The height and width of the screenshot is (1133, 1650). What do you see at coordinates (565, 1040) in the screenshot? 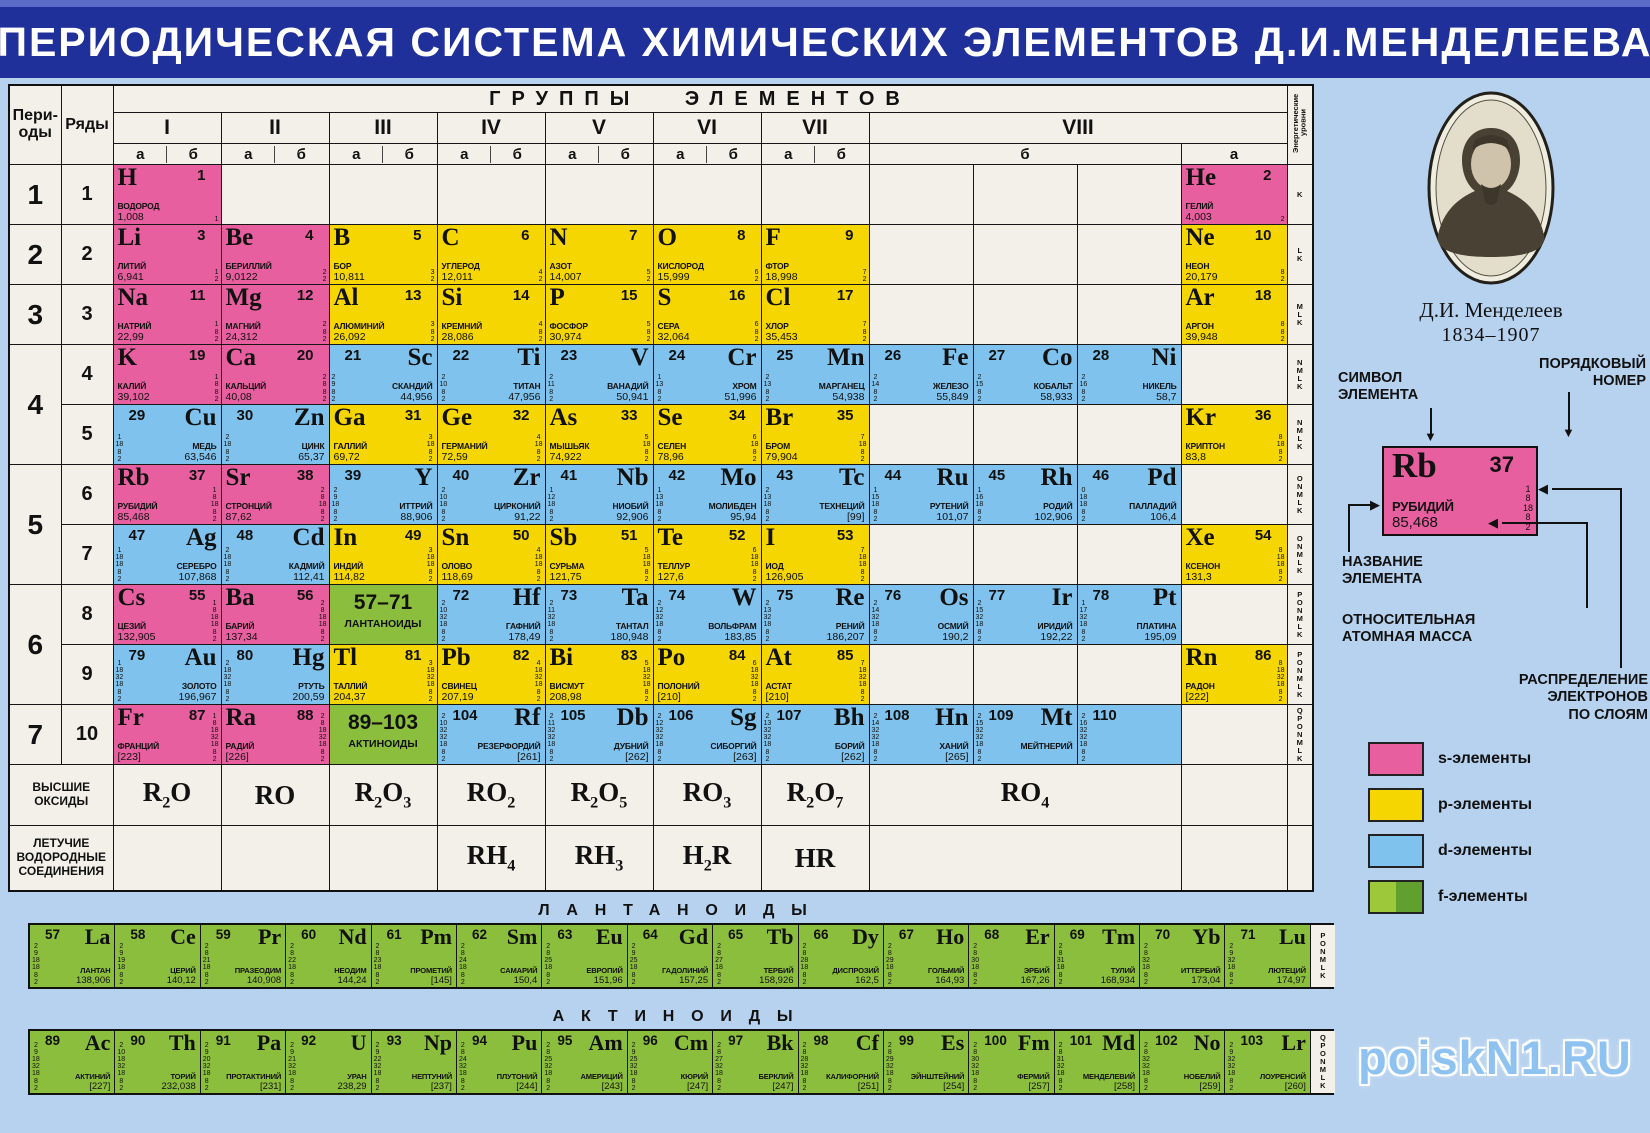
I see `atomic-number: 95` at bounding box center [565, 1040].